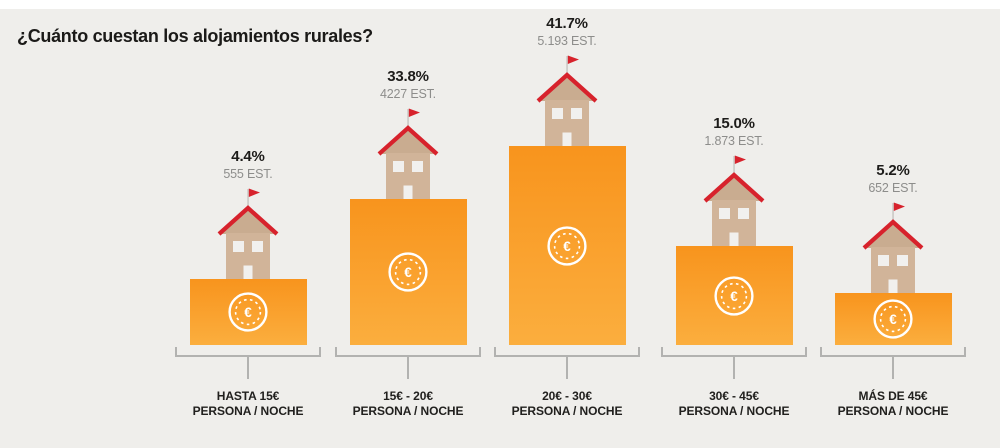 This screenshot has height=448, width=1000. What do you see at coordinates (893, 188) in the screenshot?
I see `establishments-label: 652 EST.` at bounding box center [893, 188].